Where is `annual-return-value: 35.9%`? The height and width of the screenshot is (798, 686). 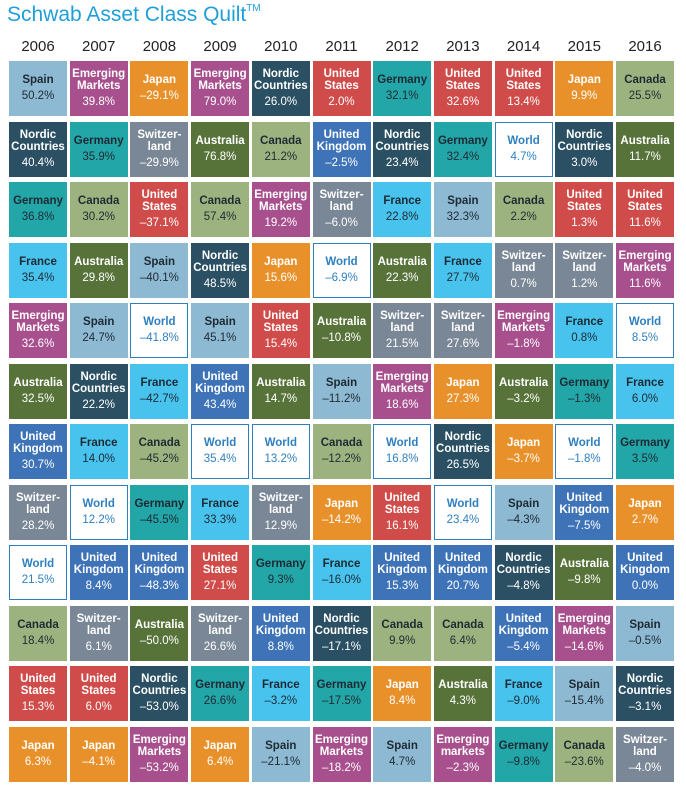
annual-return-value: 35.9% is located at coordinates (98, 156).